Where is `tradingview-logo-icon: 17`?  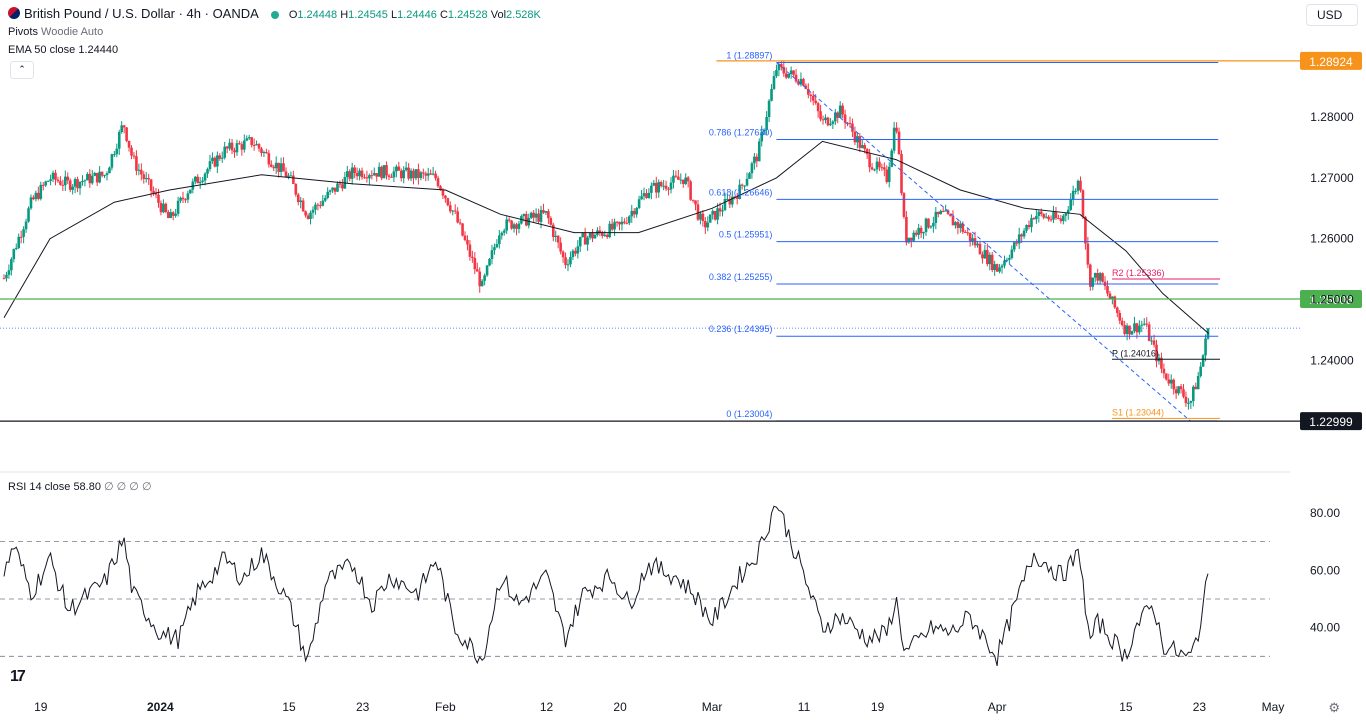
tradingview-logo-icon: 17 is located at coordinates (18, 676).